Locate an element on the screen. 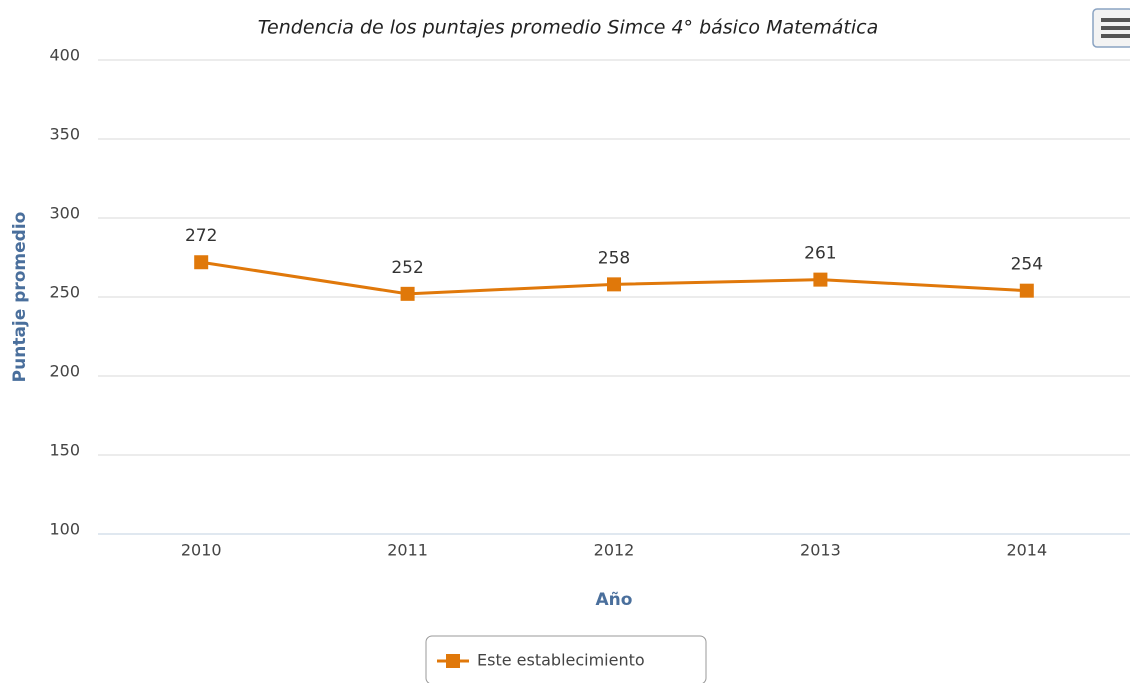 This screenshot has height=683, width=1130. y-axis-title: Puntaje promedio is located at coordinates (20, 297).